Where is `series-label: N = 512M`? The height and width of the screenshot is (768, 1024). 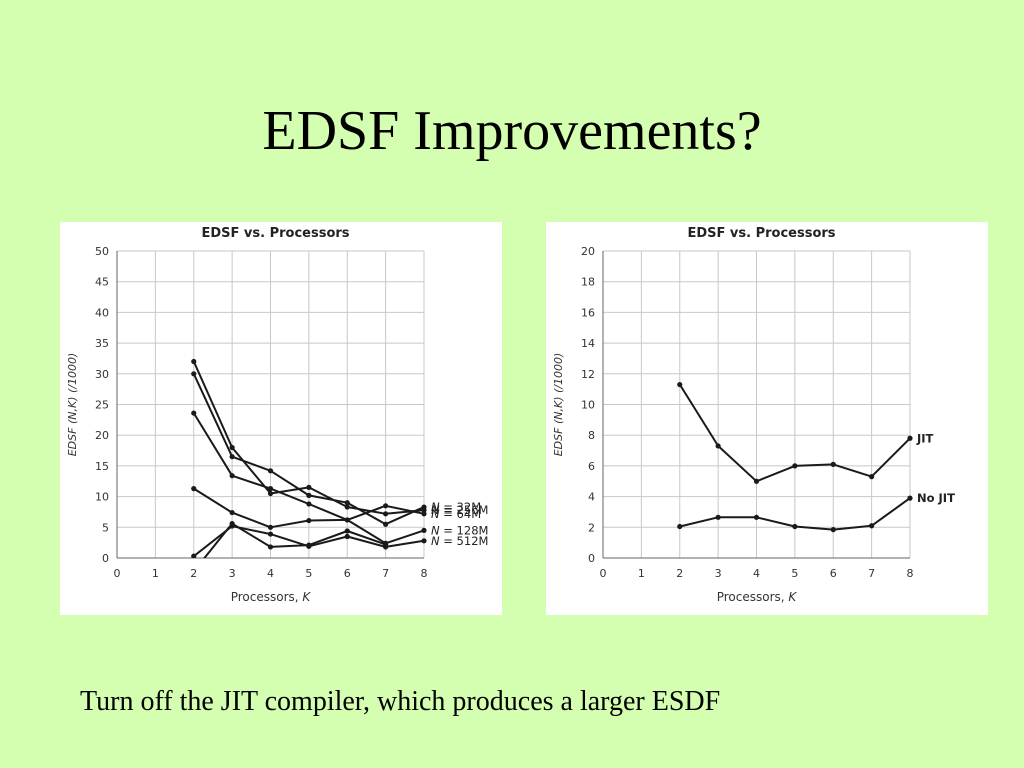 series-label: N = 512M is located at coordinates (459, 541).